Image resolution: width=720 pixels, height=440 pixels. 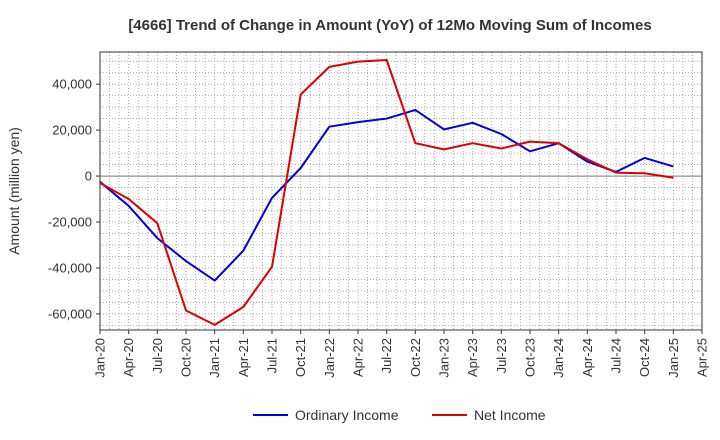 What do you see at coordinates (510, 415) in the screenshot?
I see `legend-label: Net Income` at bounding box center [510, 415].